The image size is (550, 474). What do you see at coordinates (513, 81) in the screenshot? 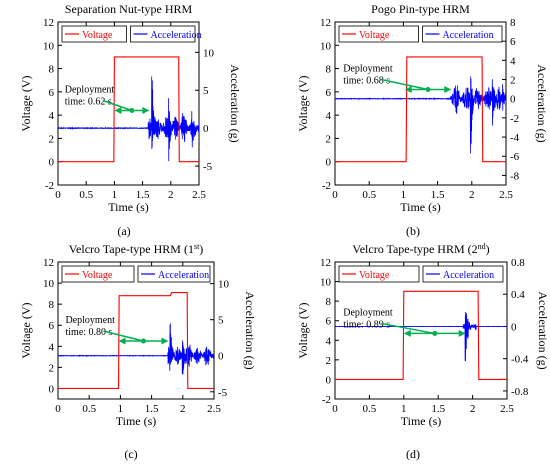
I see `y2-tick-label: 2` at bounding box center [513, 81].